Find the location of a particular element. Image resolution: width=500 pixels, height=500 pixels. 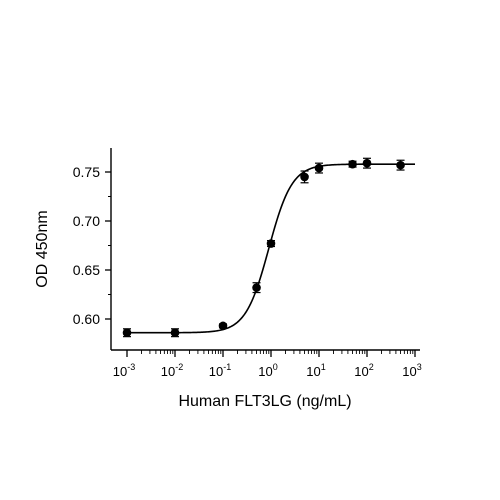

y-ticks: 0.60 0.65 0.70 0.75 is located at coordinates (92, 245).